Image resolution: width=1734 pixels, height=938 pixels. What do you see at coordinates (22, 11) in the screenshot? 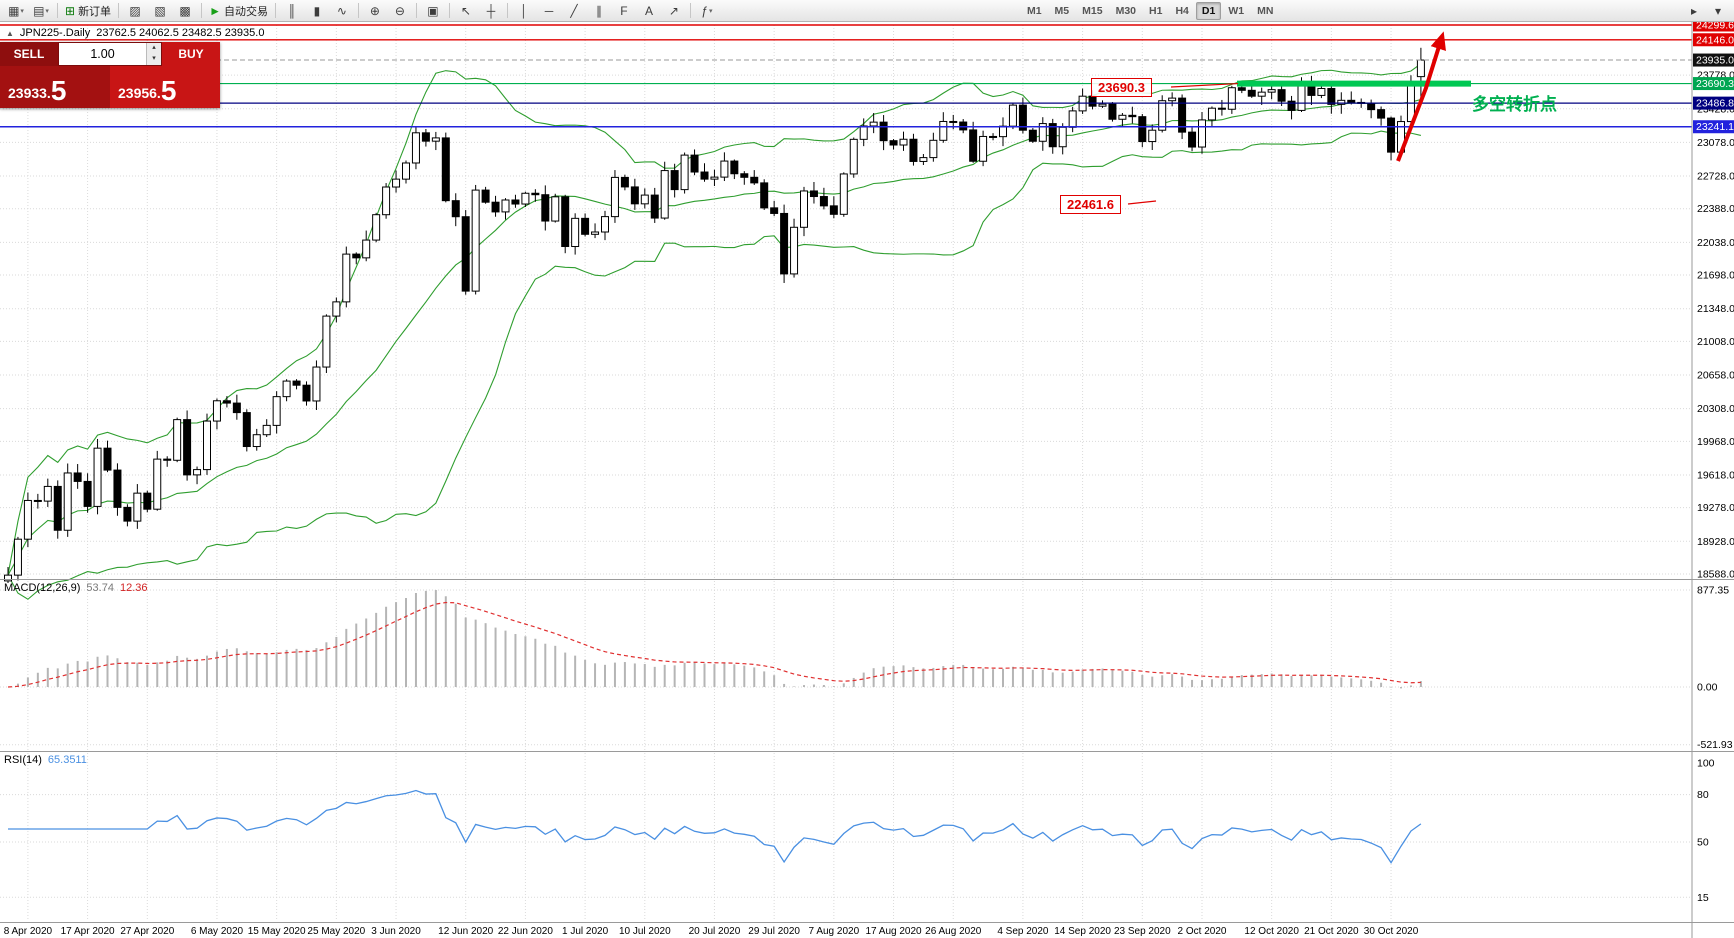
I see `chevron-down-icon: ▾` at bounding box center [22, 11].